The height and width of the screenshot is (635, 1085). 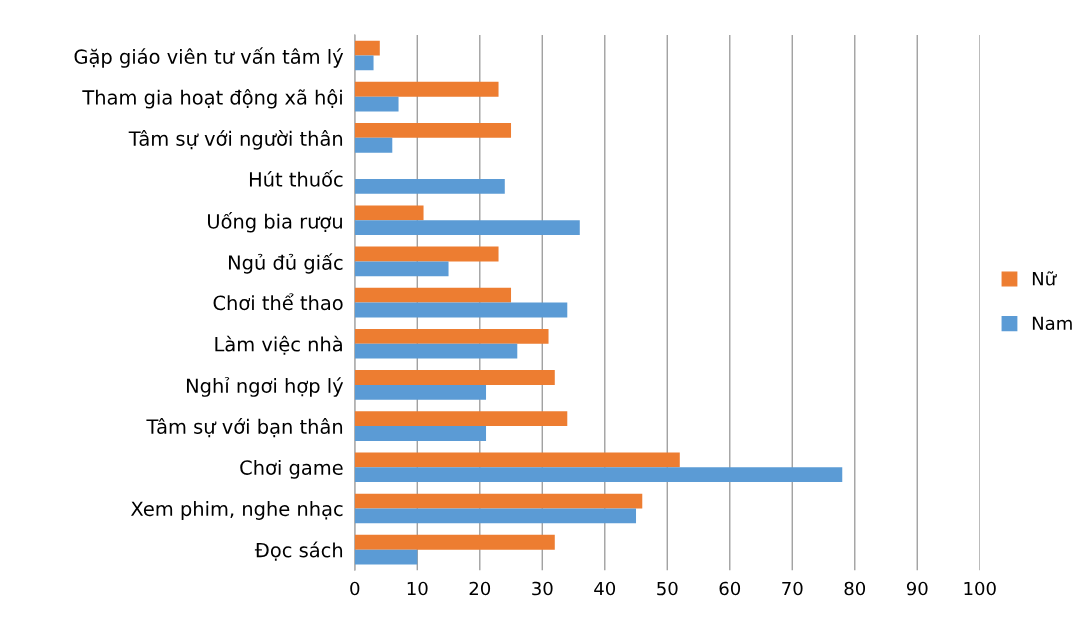 What do you see at coordinates (291, 469) in the screenshot?
I see `y-tick-label: Chơi game` at bounding box center [291, 469].